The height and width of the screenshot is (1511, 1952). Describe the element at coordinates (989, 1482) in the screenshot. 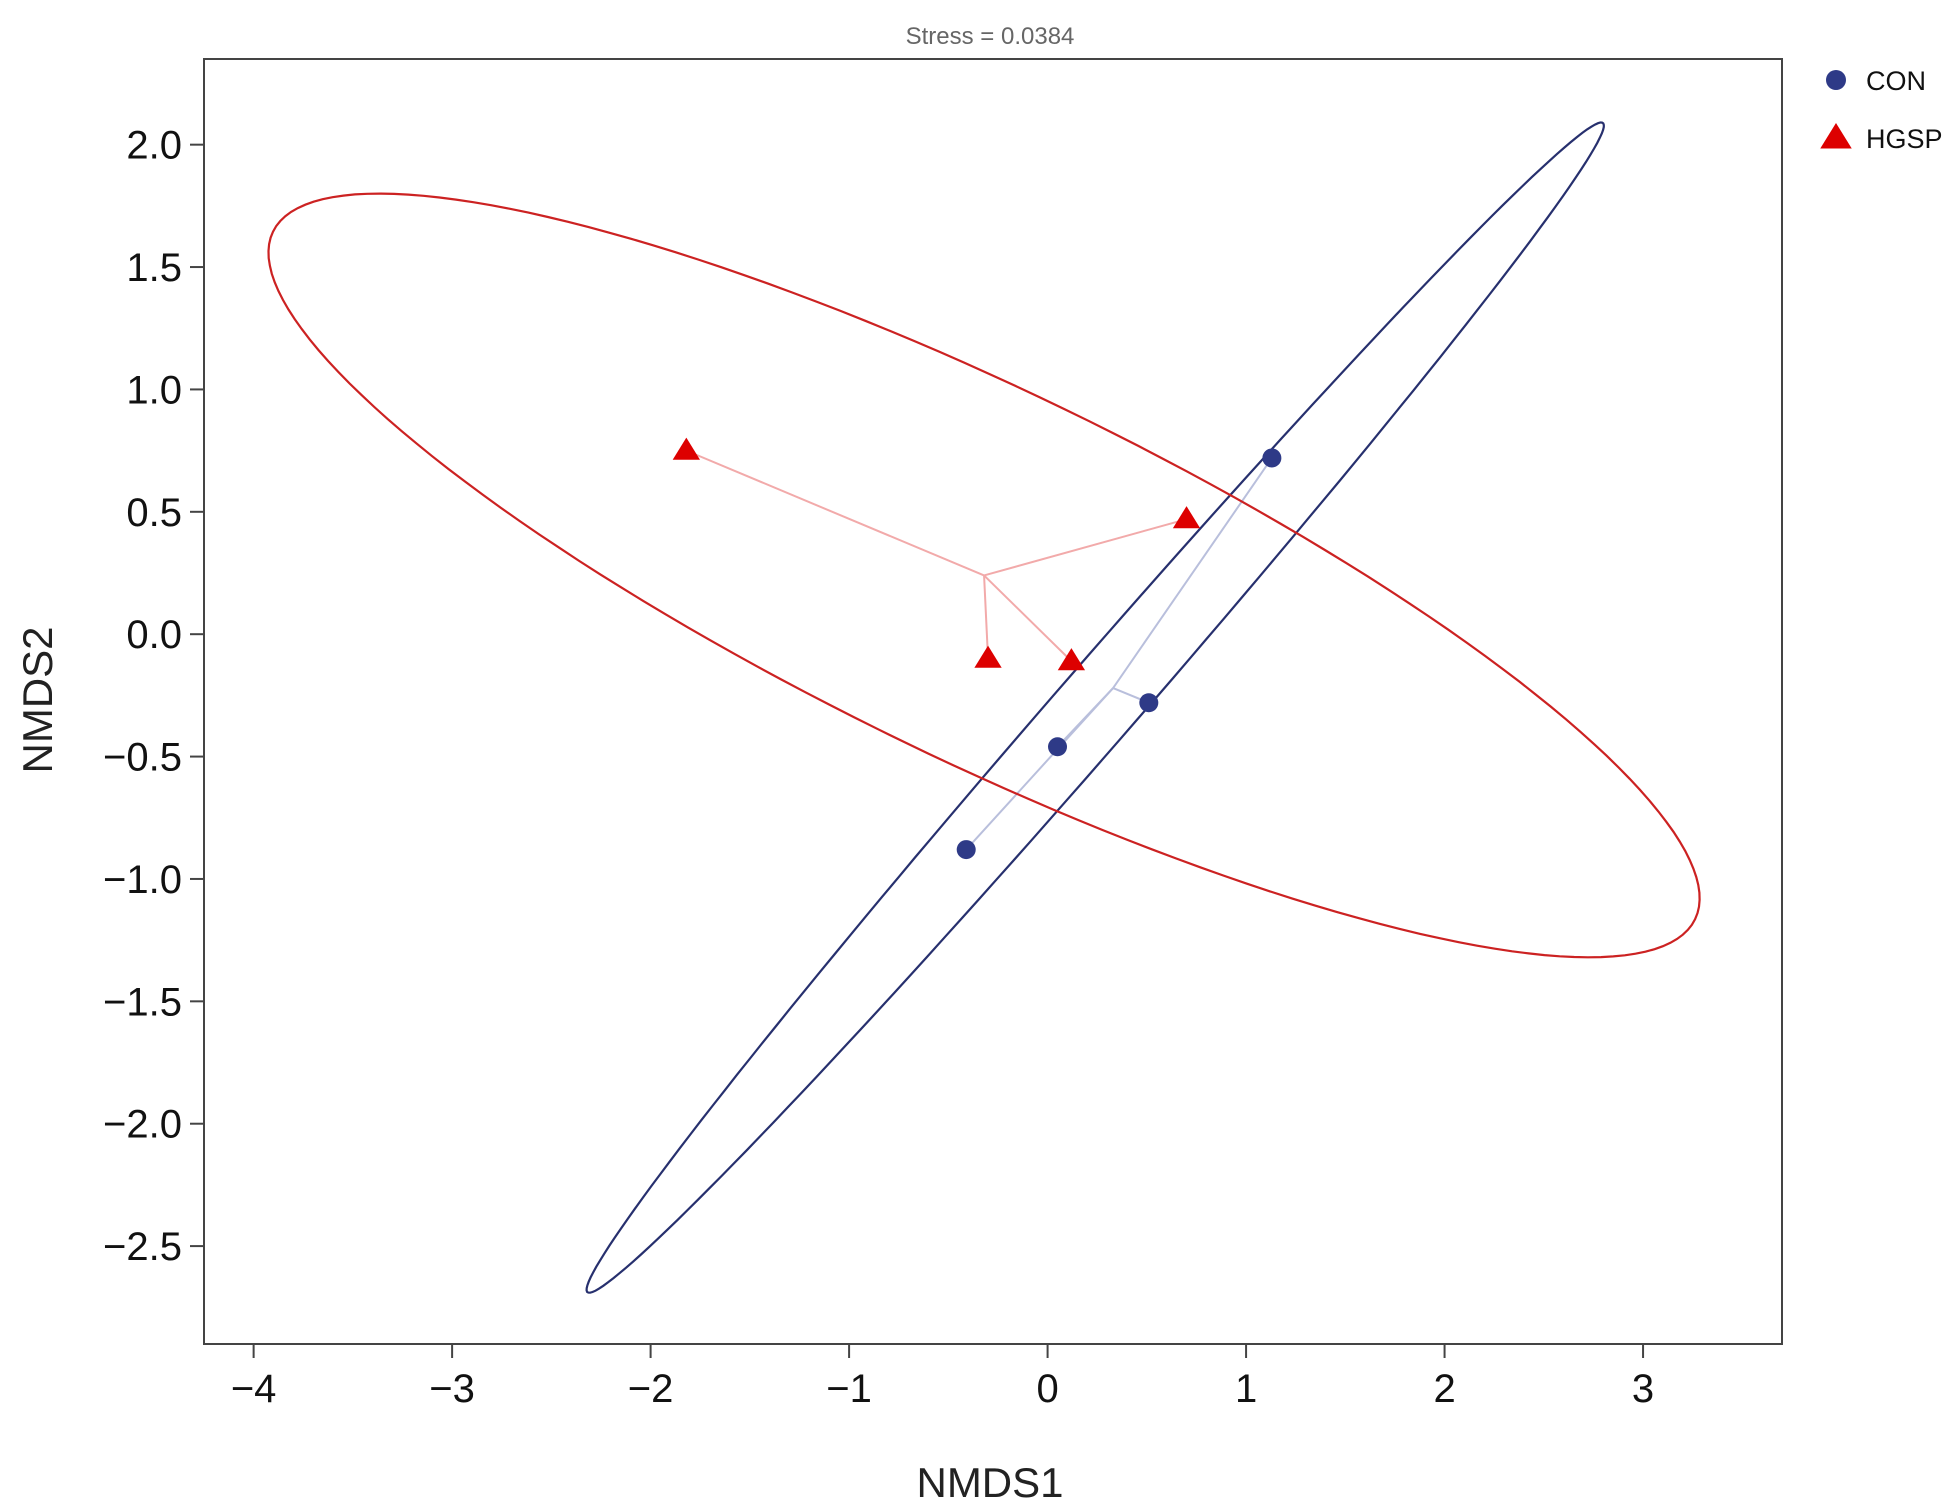

I see `x-axis-title: NMDS1` at that location.